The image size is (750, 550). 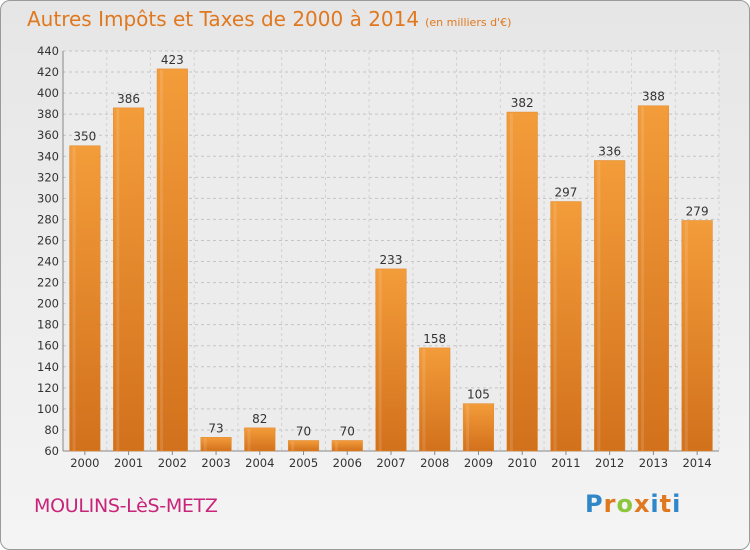 I want to click on y-tick-label: 80, so click(x=51, y=430).